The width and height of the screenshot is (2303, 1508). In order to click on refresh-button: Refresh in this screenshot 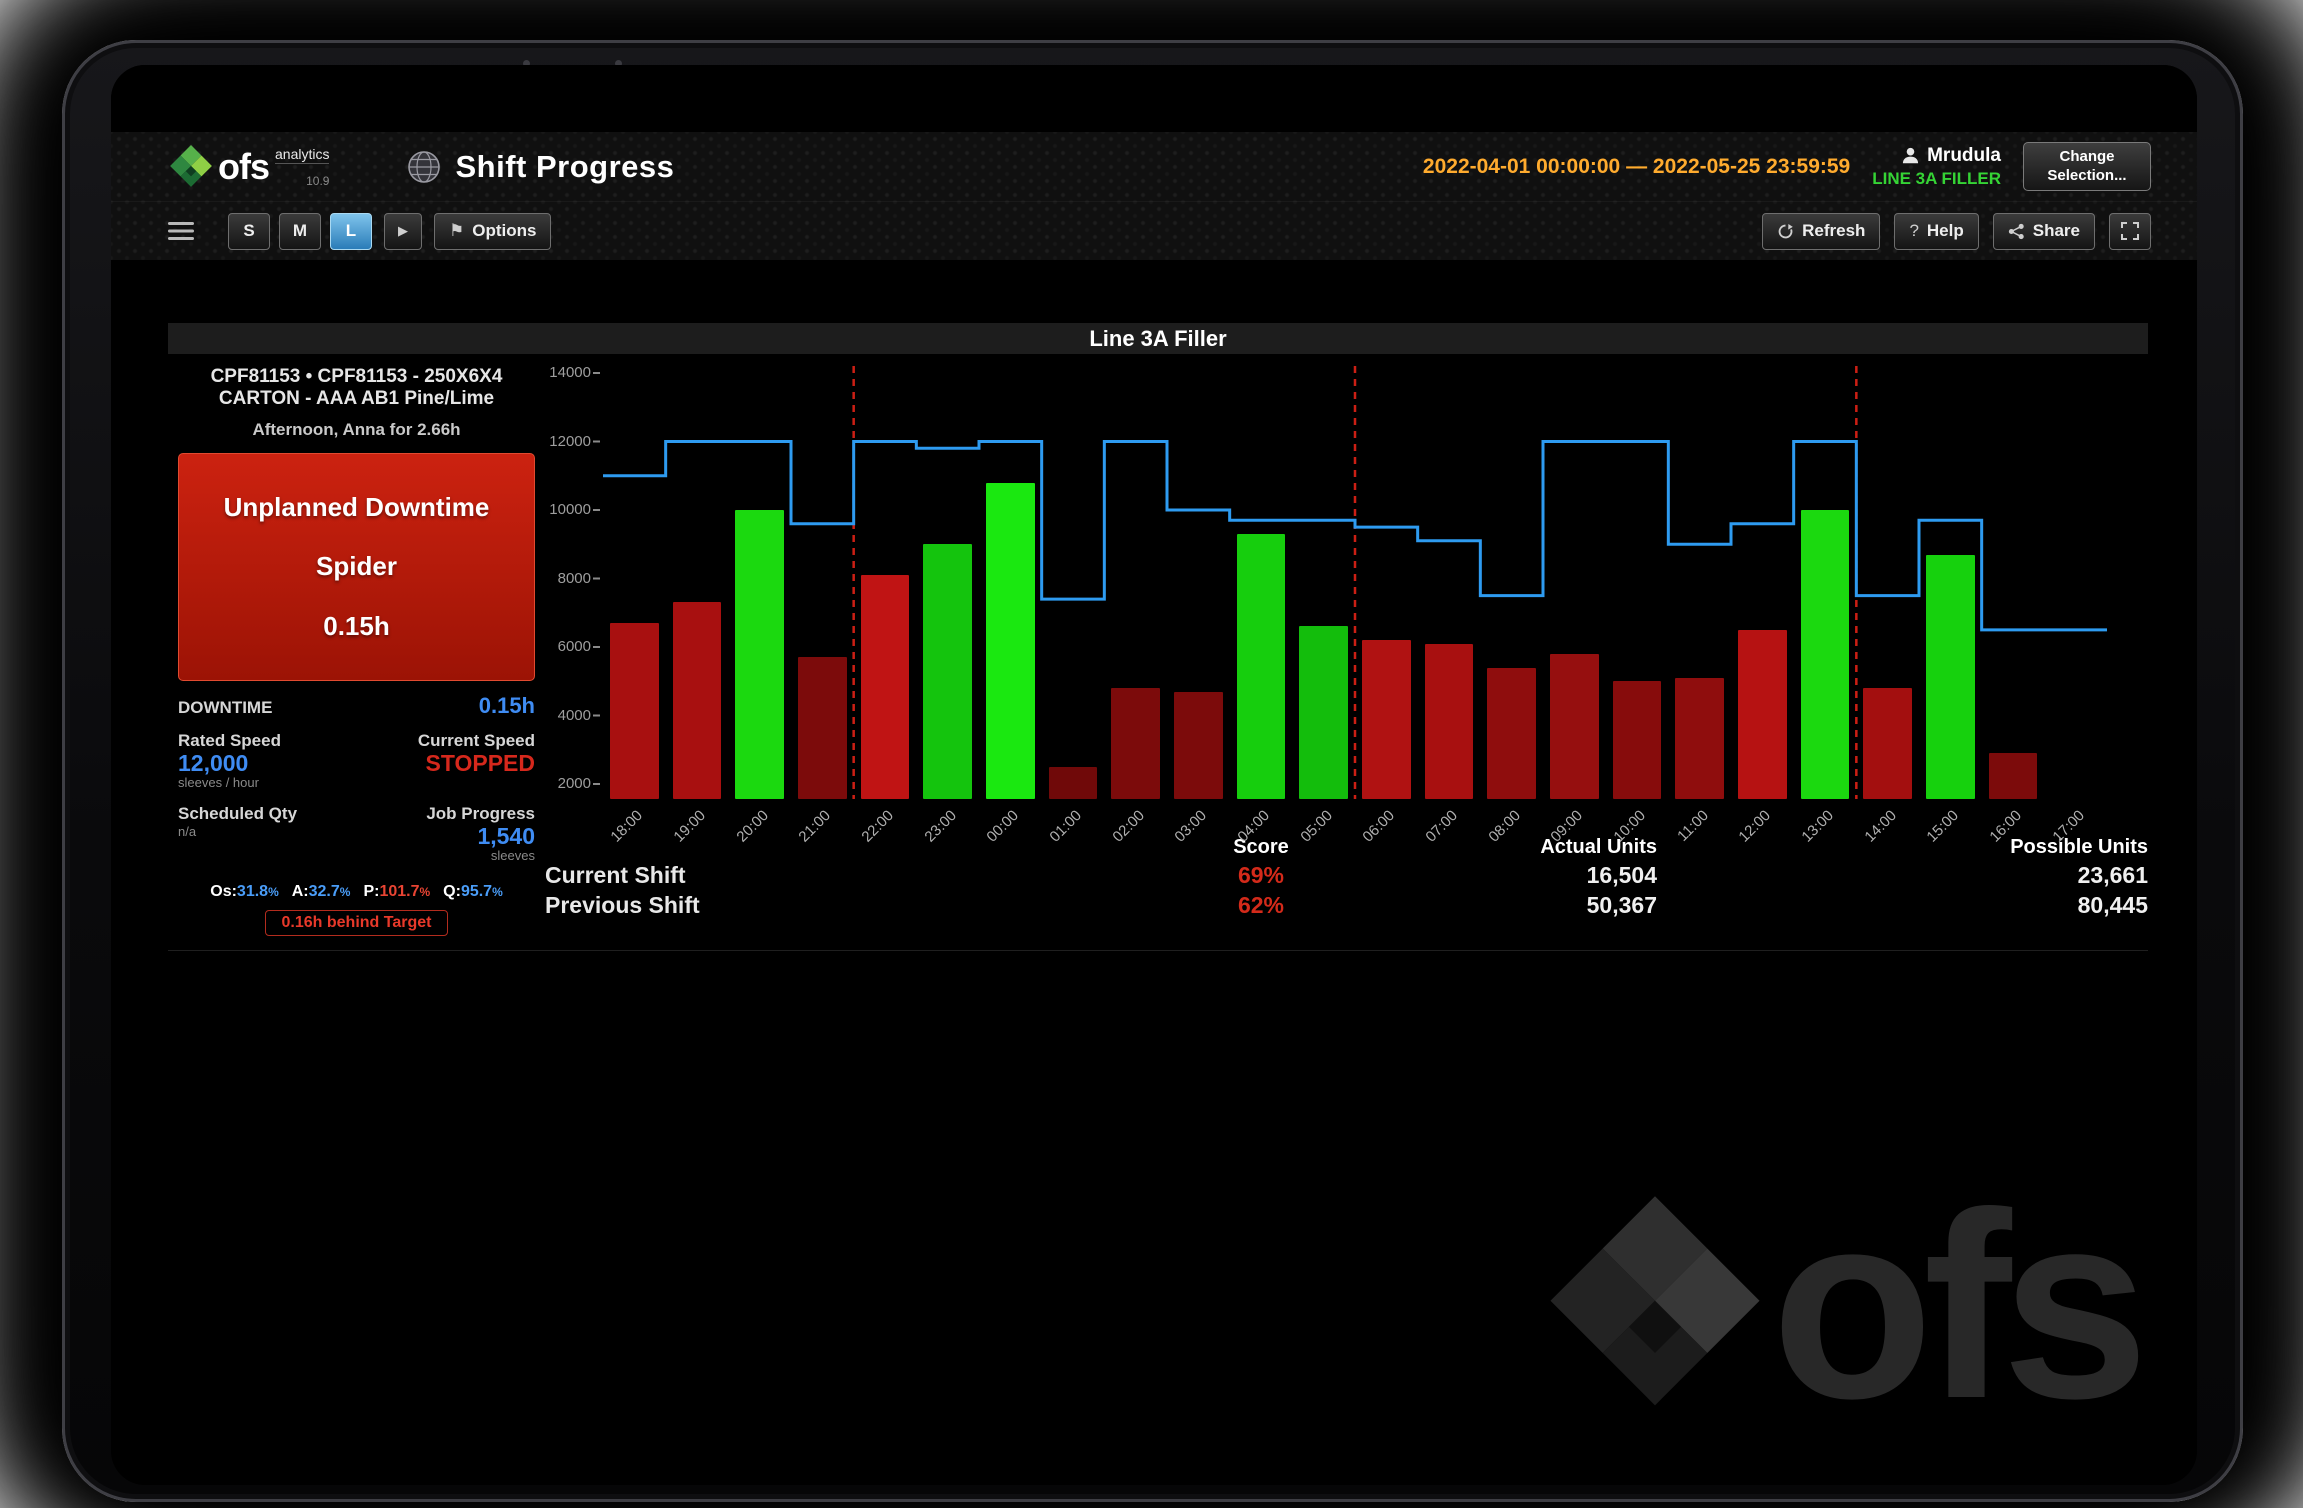, I will do `click(1821, 231)`.